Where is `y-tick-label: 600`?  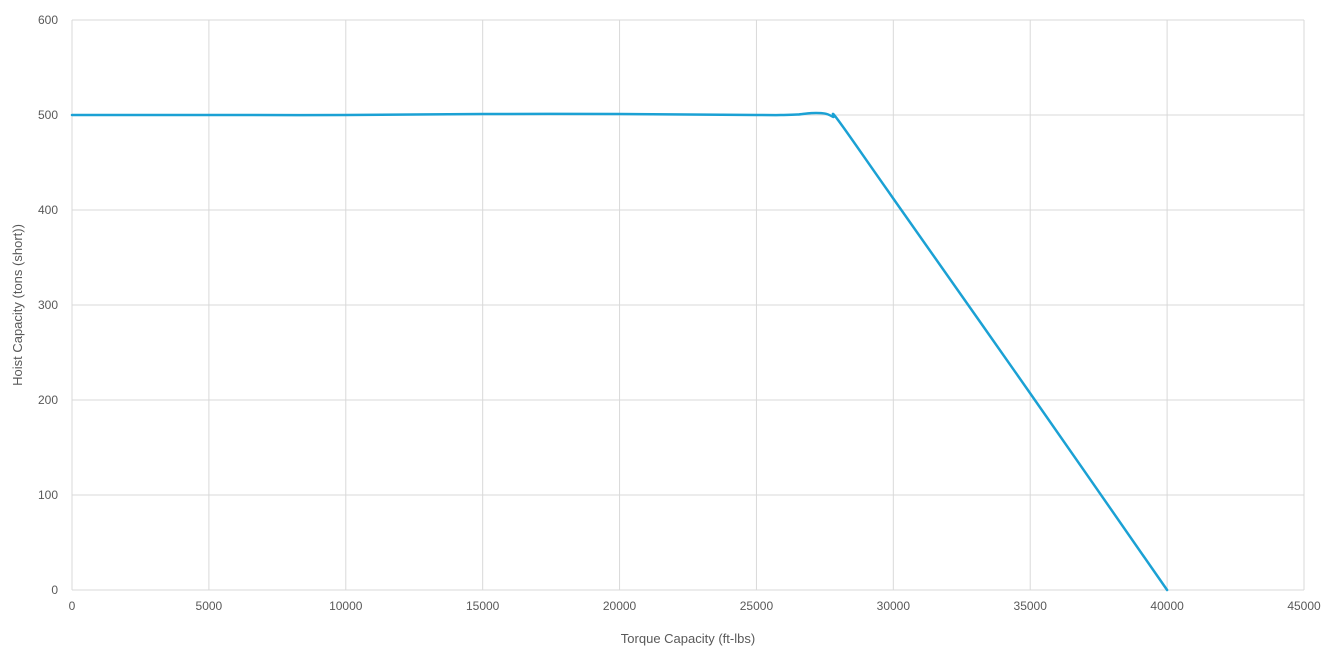
y-tick-label: 600 is located at coordinates (48, 20).